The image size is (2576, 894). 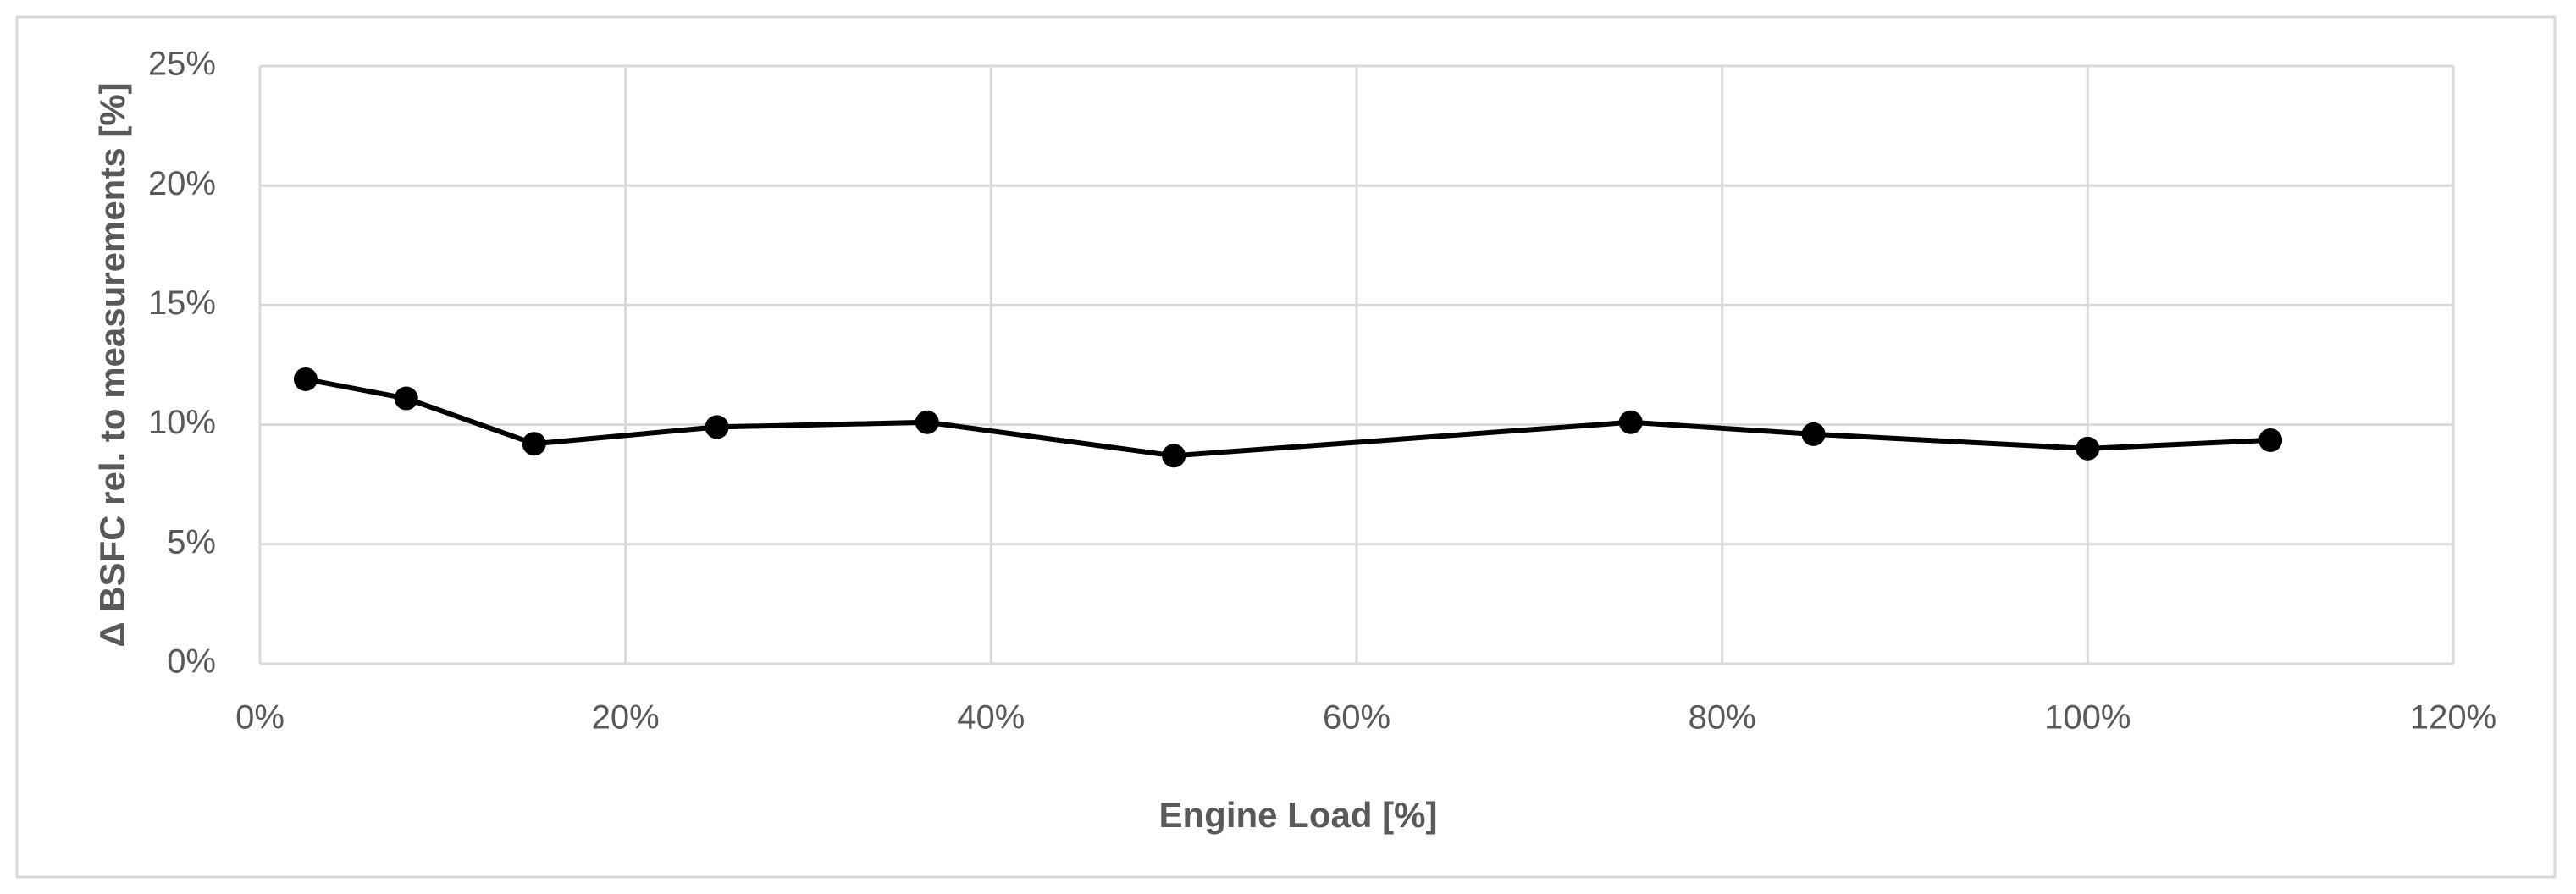 I want to click on y-tick-label: 25%, so click(x=182, y=64).